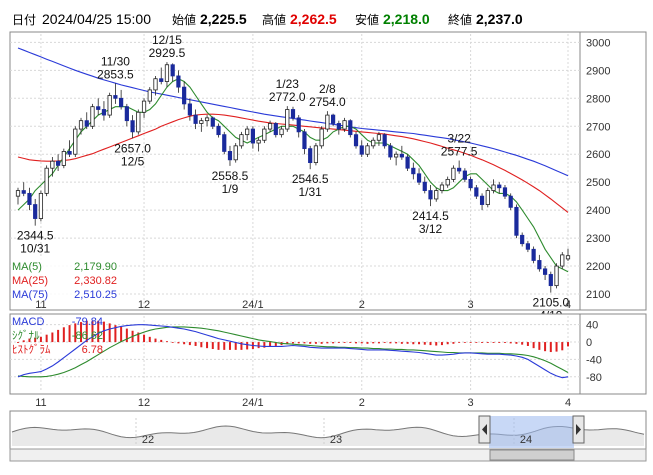 This screenshot has width=653, height=475. I want to click on price-x-tick-label: 11, so click(40, 305).